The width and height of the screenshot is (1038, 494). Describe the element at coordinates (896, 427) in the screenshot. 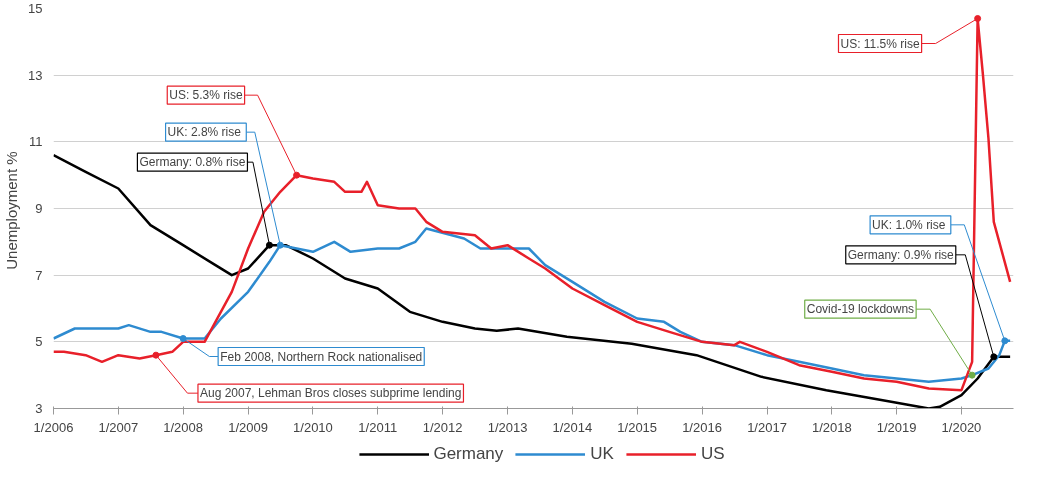

I see `x-tick-label: 1/2019` at that location.